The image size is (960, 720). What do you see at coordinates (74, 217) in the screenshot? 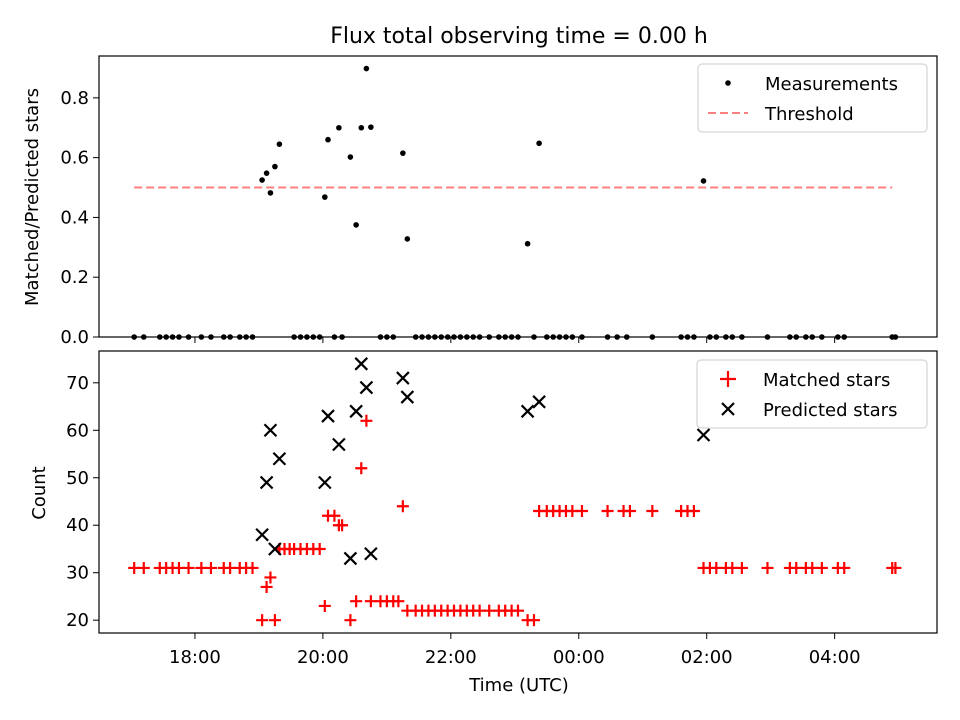
I see `top-y-tick-label: 0.4` at bounding box center [74, 217].